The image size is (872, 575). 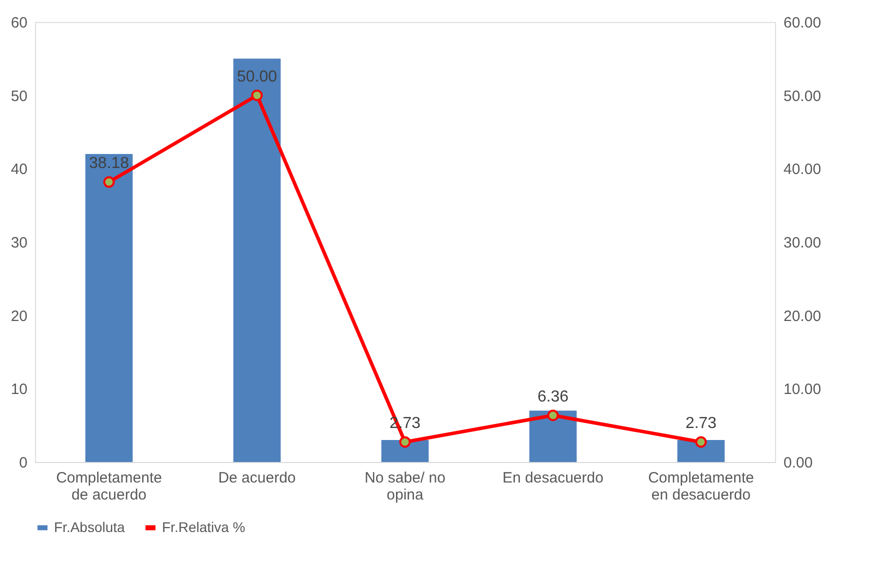 I want to click on data-label: 38.18, so click(x=109, y=163).